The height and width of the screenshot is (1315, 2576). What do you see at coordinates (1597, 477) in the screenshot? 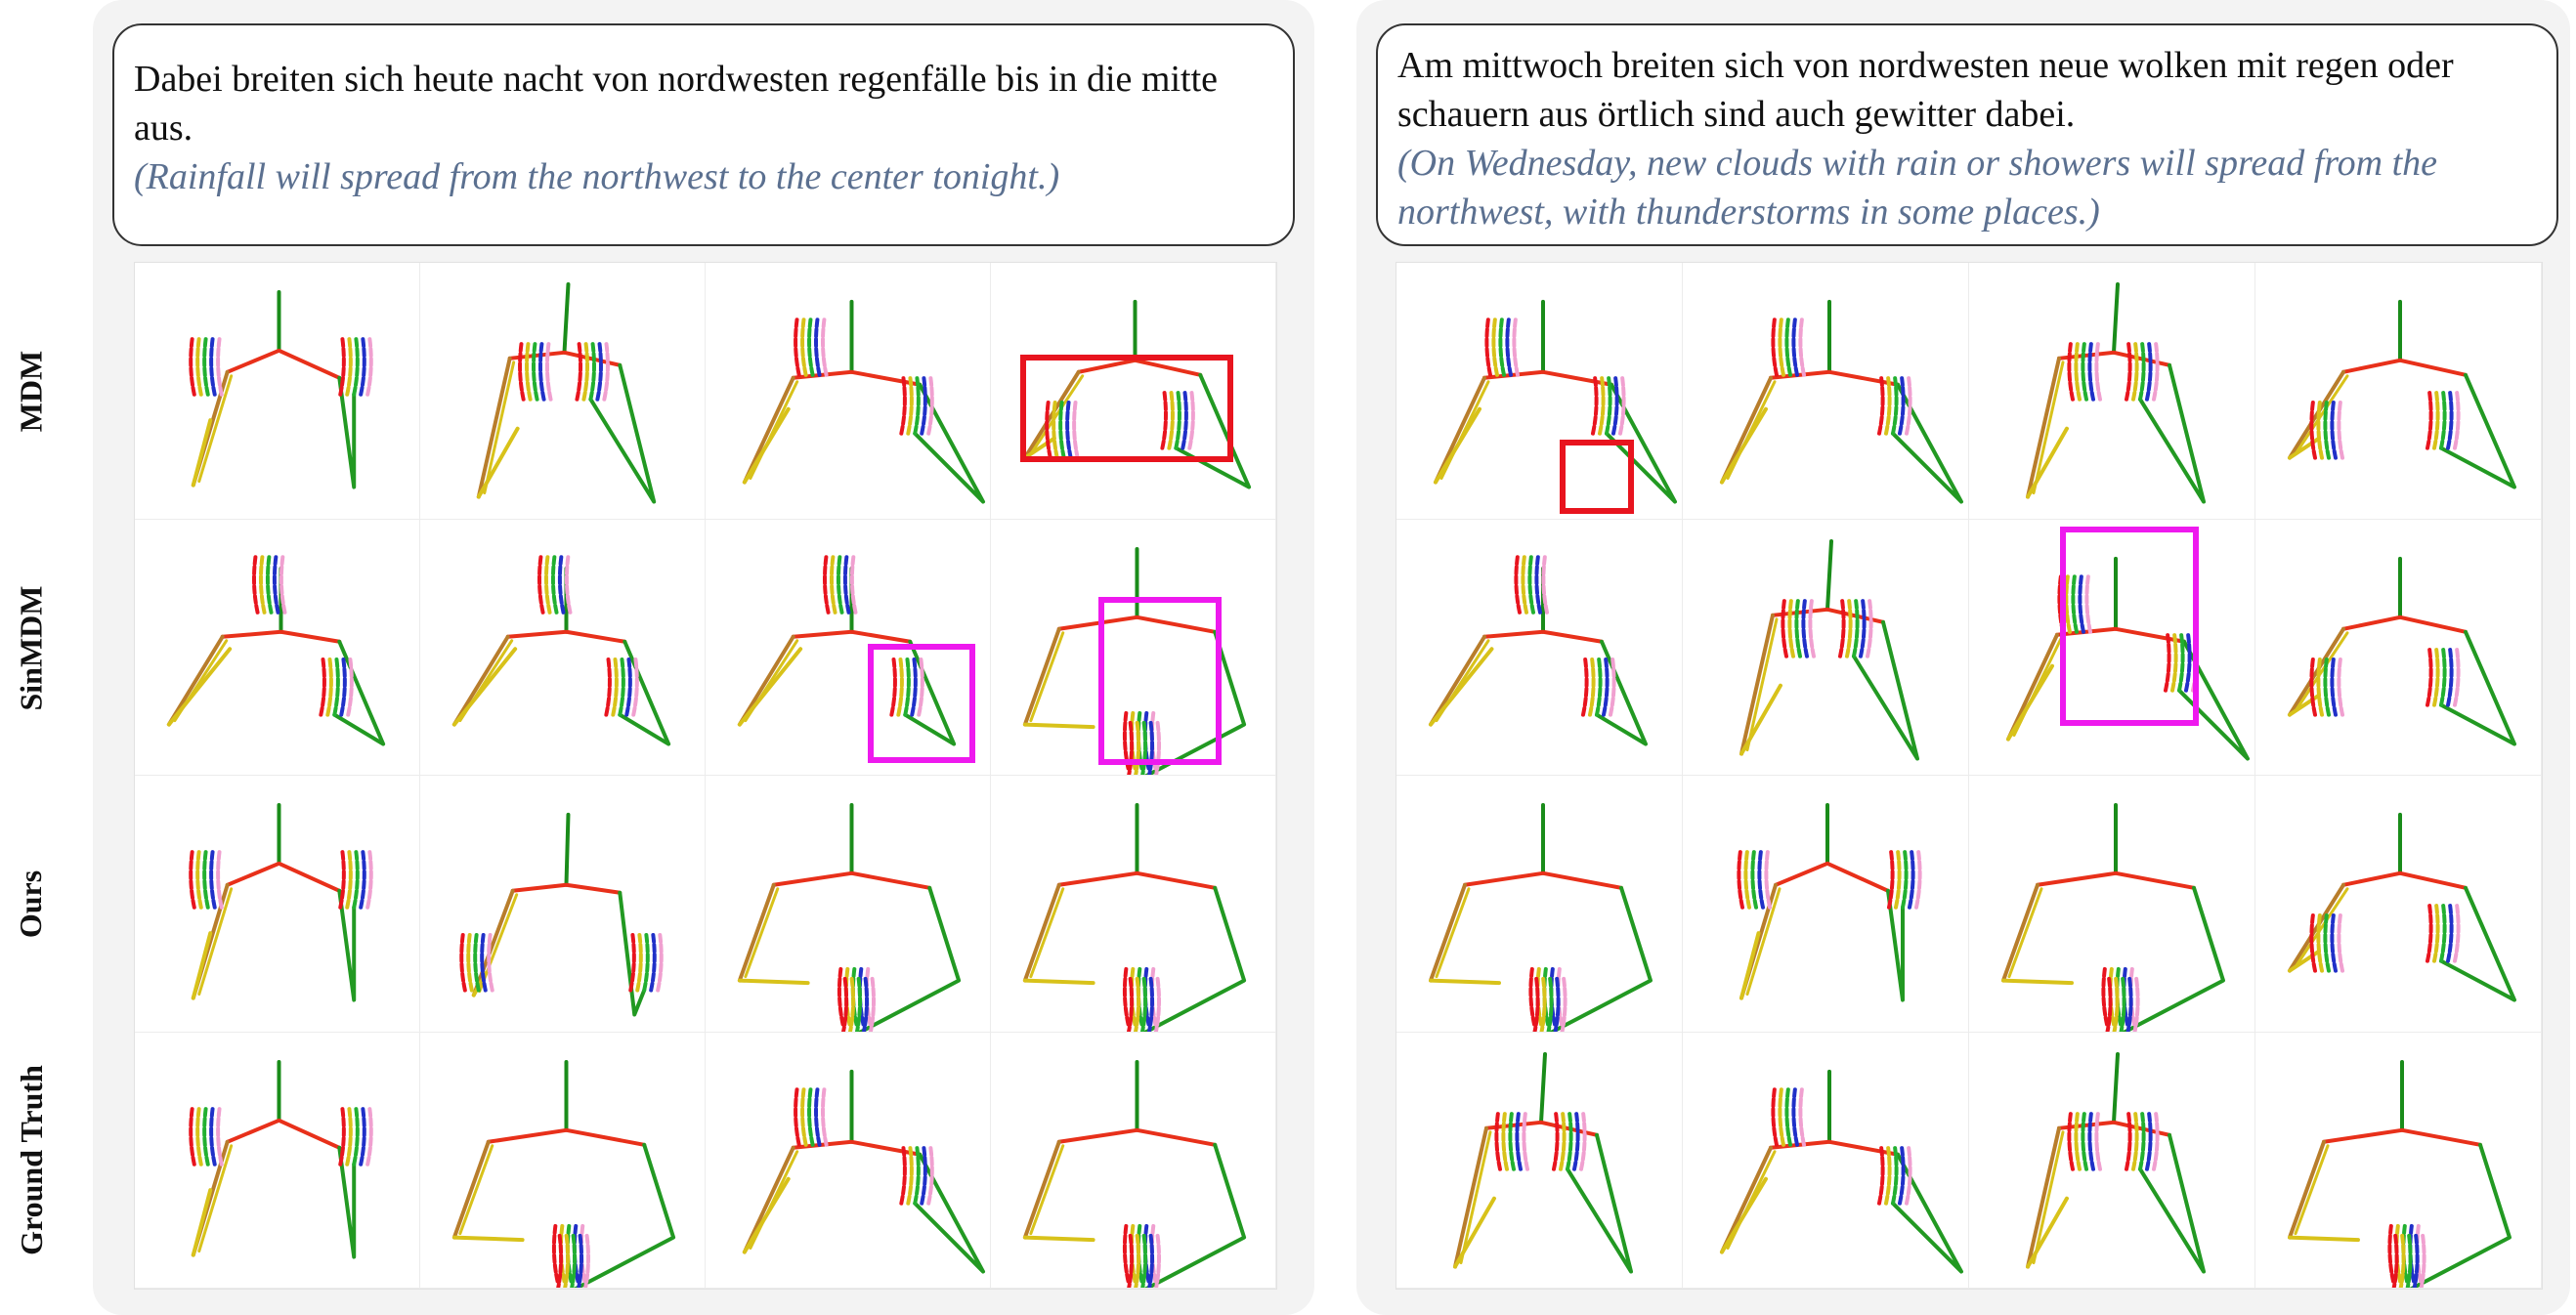
I see `mdm-error-box-right` at bounding box center [1597, 477].